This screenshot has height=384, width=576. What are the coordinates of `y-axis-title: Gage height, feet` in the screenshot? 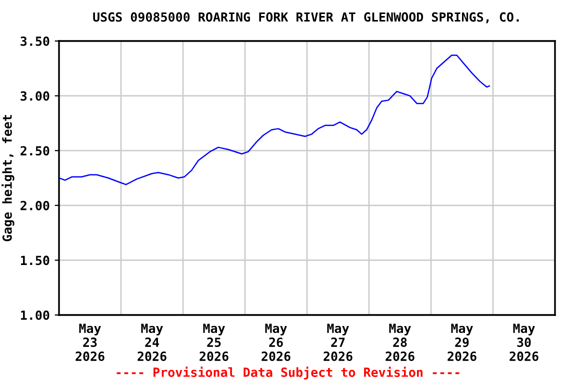 It's located at (8, 178).